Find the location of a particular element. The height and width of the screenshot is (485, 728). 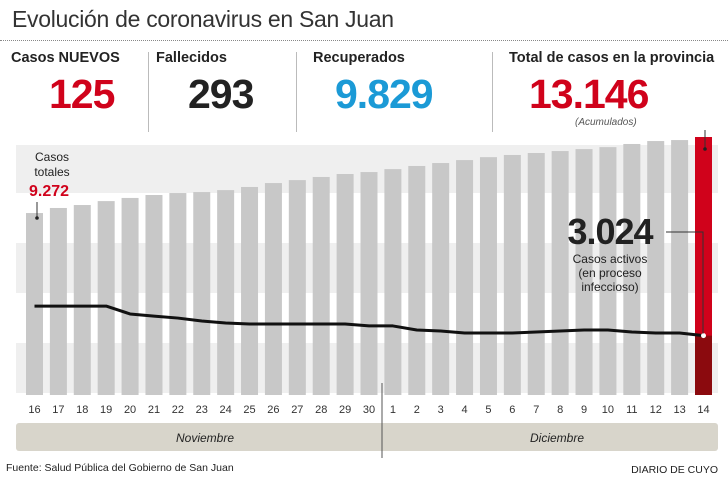

month-label: Diciembre is located at coordinates (557, 438).